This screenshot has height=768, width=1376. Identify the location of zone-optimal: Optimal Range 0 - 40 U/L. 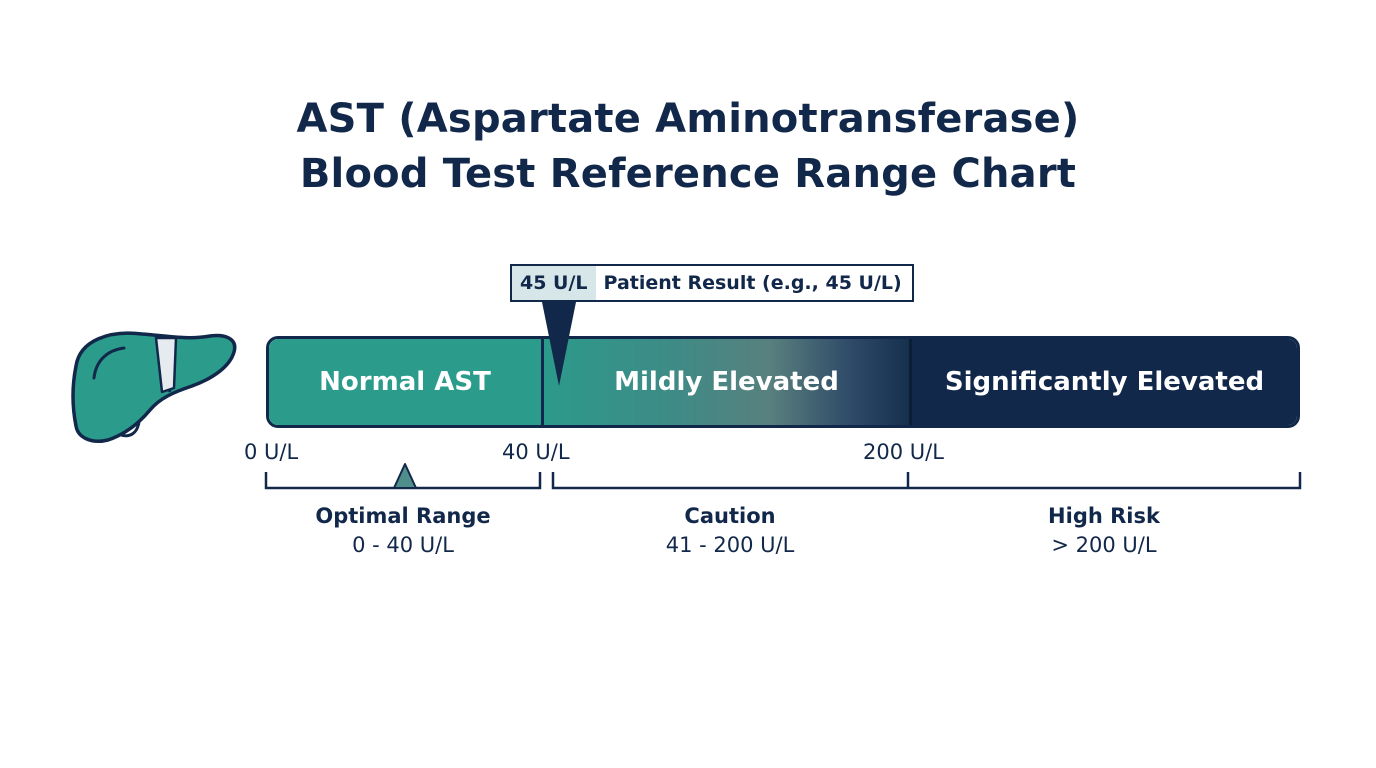
(402, 531).